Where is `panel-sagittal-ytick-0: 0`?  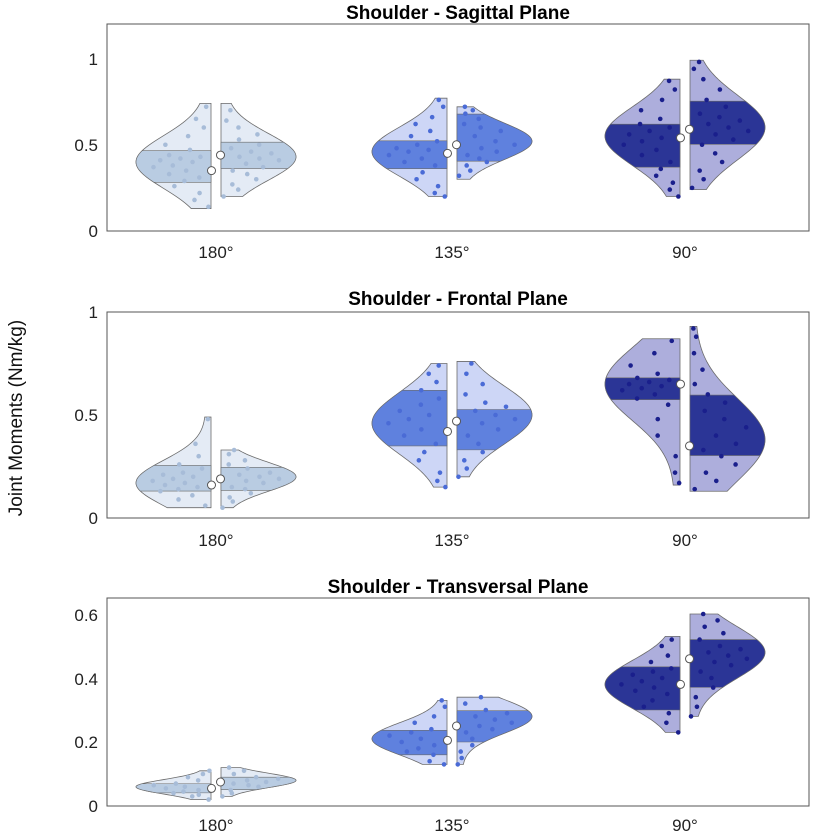 panel-sagittal-ytick-0: 0 is located at coordinates (93, 231).